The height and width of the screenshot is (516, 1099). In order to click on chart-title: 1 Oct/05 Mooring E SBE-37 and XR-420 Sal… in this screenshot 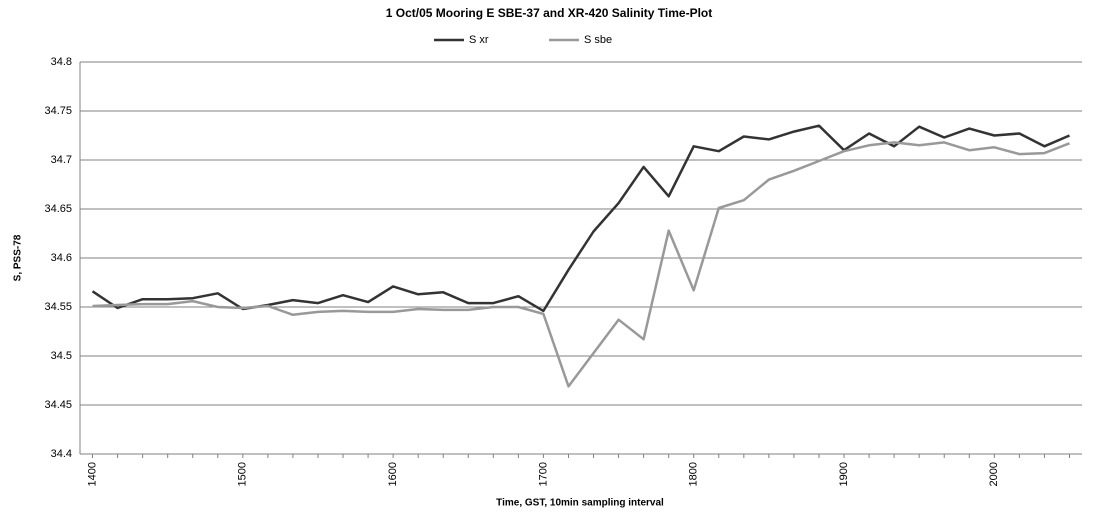, I will do `click(549, 13)`.